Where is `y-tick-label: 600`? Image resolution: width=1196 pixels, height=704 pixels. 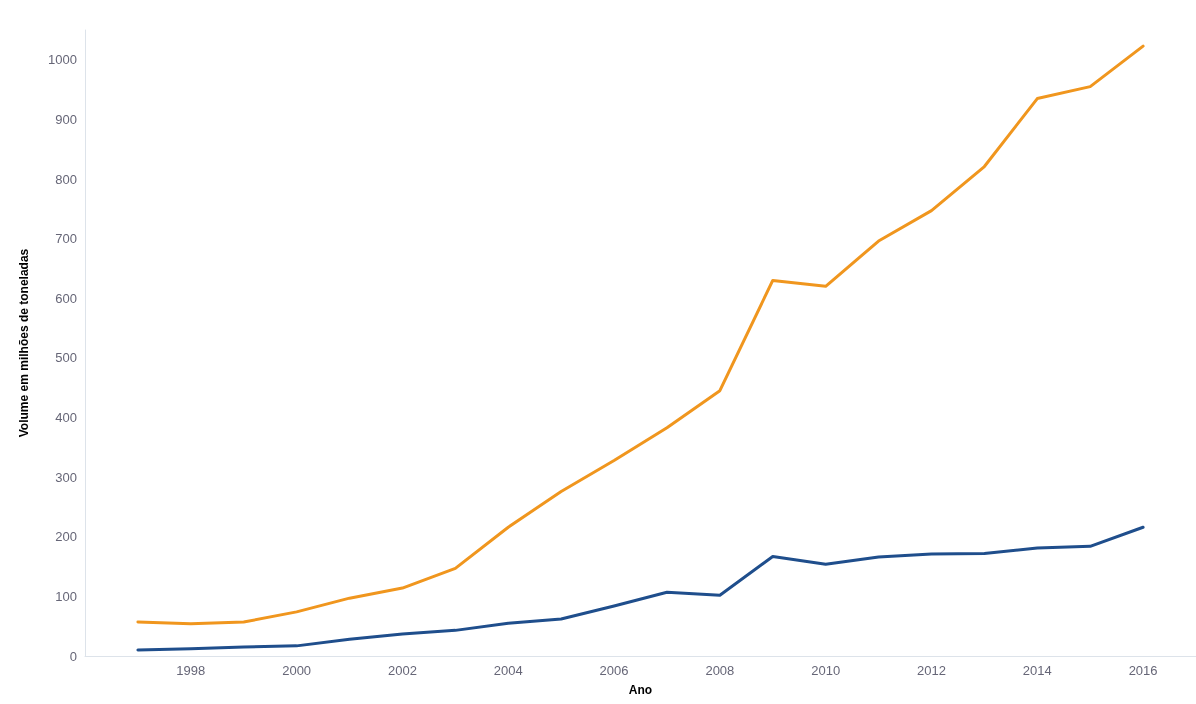
y-tick-label: 600 is located at coordinates (66, 298).